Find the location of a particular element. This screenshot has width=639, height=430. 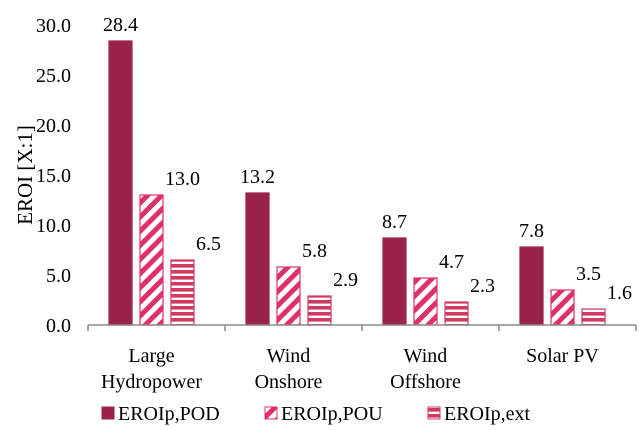

y-tick-label: 15.0 is located at coordinates (53, 176).